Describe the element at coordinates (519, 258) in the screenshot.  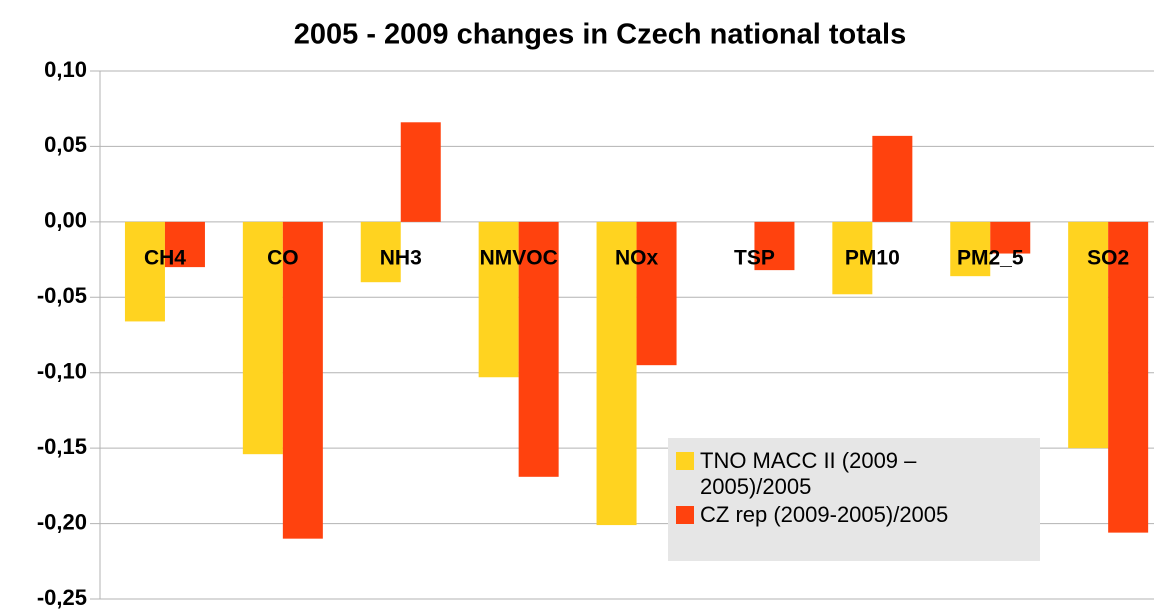
I see `x-tick-label: NMVOC` at that location.